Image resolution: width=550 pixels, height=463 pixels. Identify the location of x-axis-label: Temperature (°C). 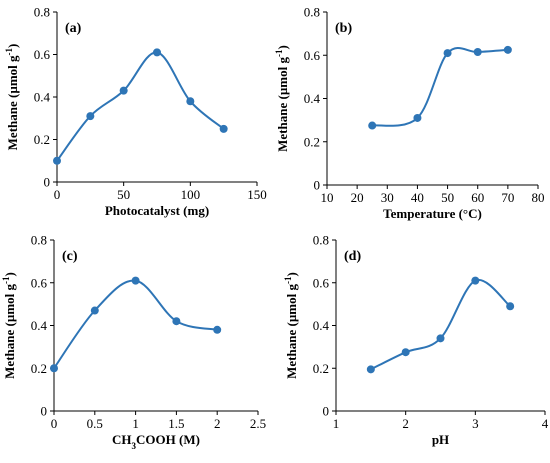
(432, 213).